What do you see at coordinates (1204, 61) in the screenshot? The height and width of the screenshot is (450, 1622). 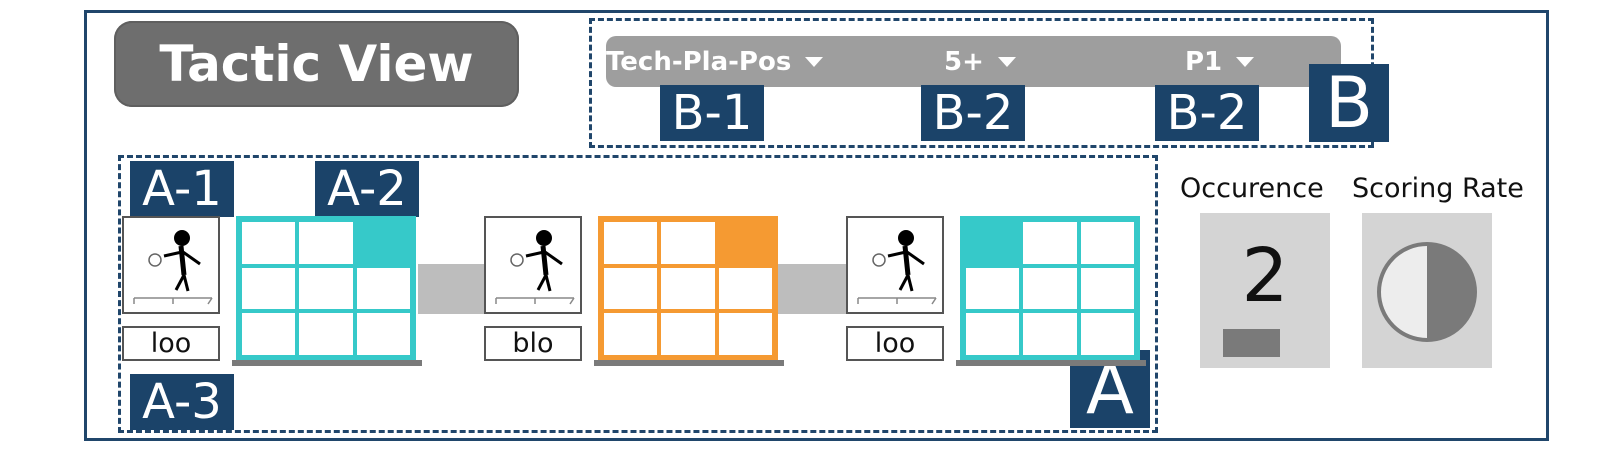 I see `filter-label: P1` at bounding box center [1204, 61].